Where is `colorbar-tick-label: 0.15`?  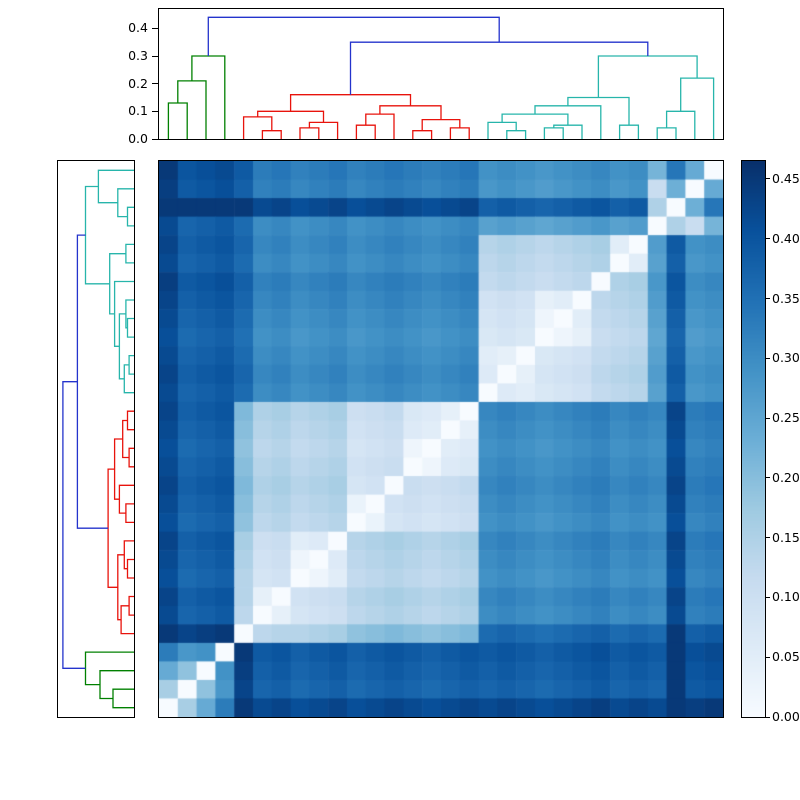
colorbar-tick-label: 0.15 is located at coordinates (786, 537).